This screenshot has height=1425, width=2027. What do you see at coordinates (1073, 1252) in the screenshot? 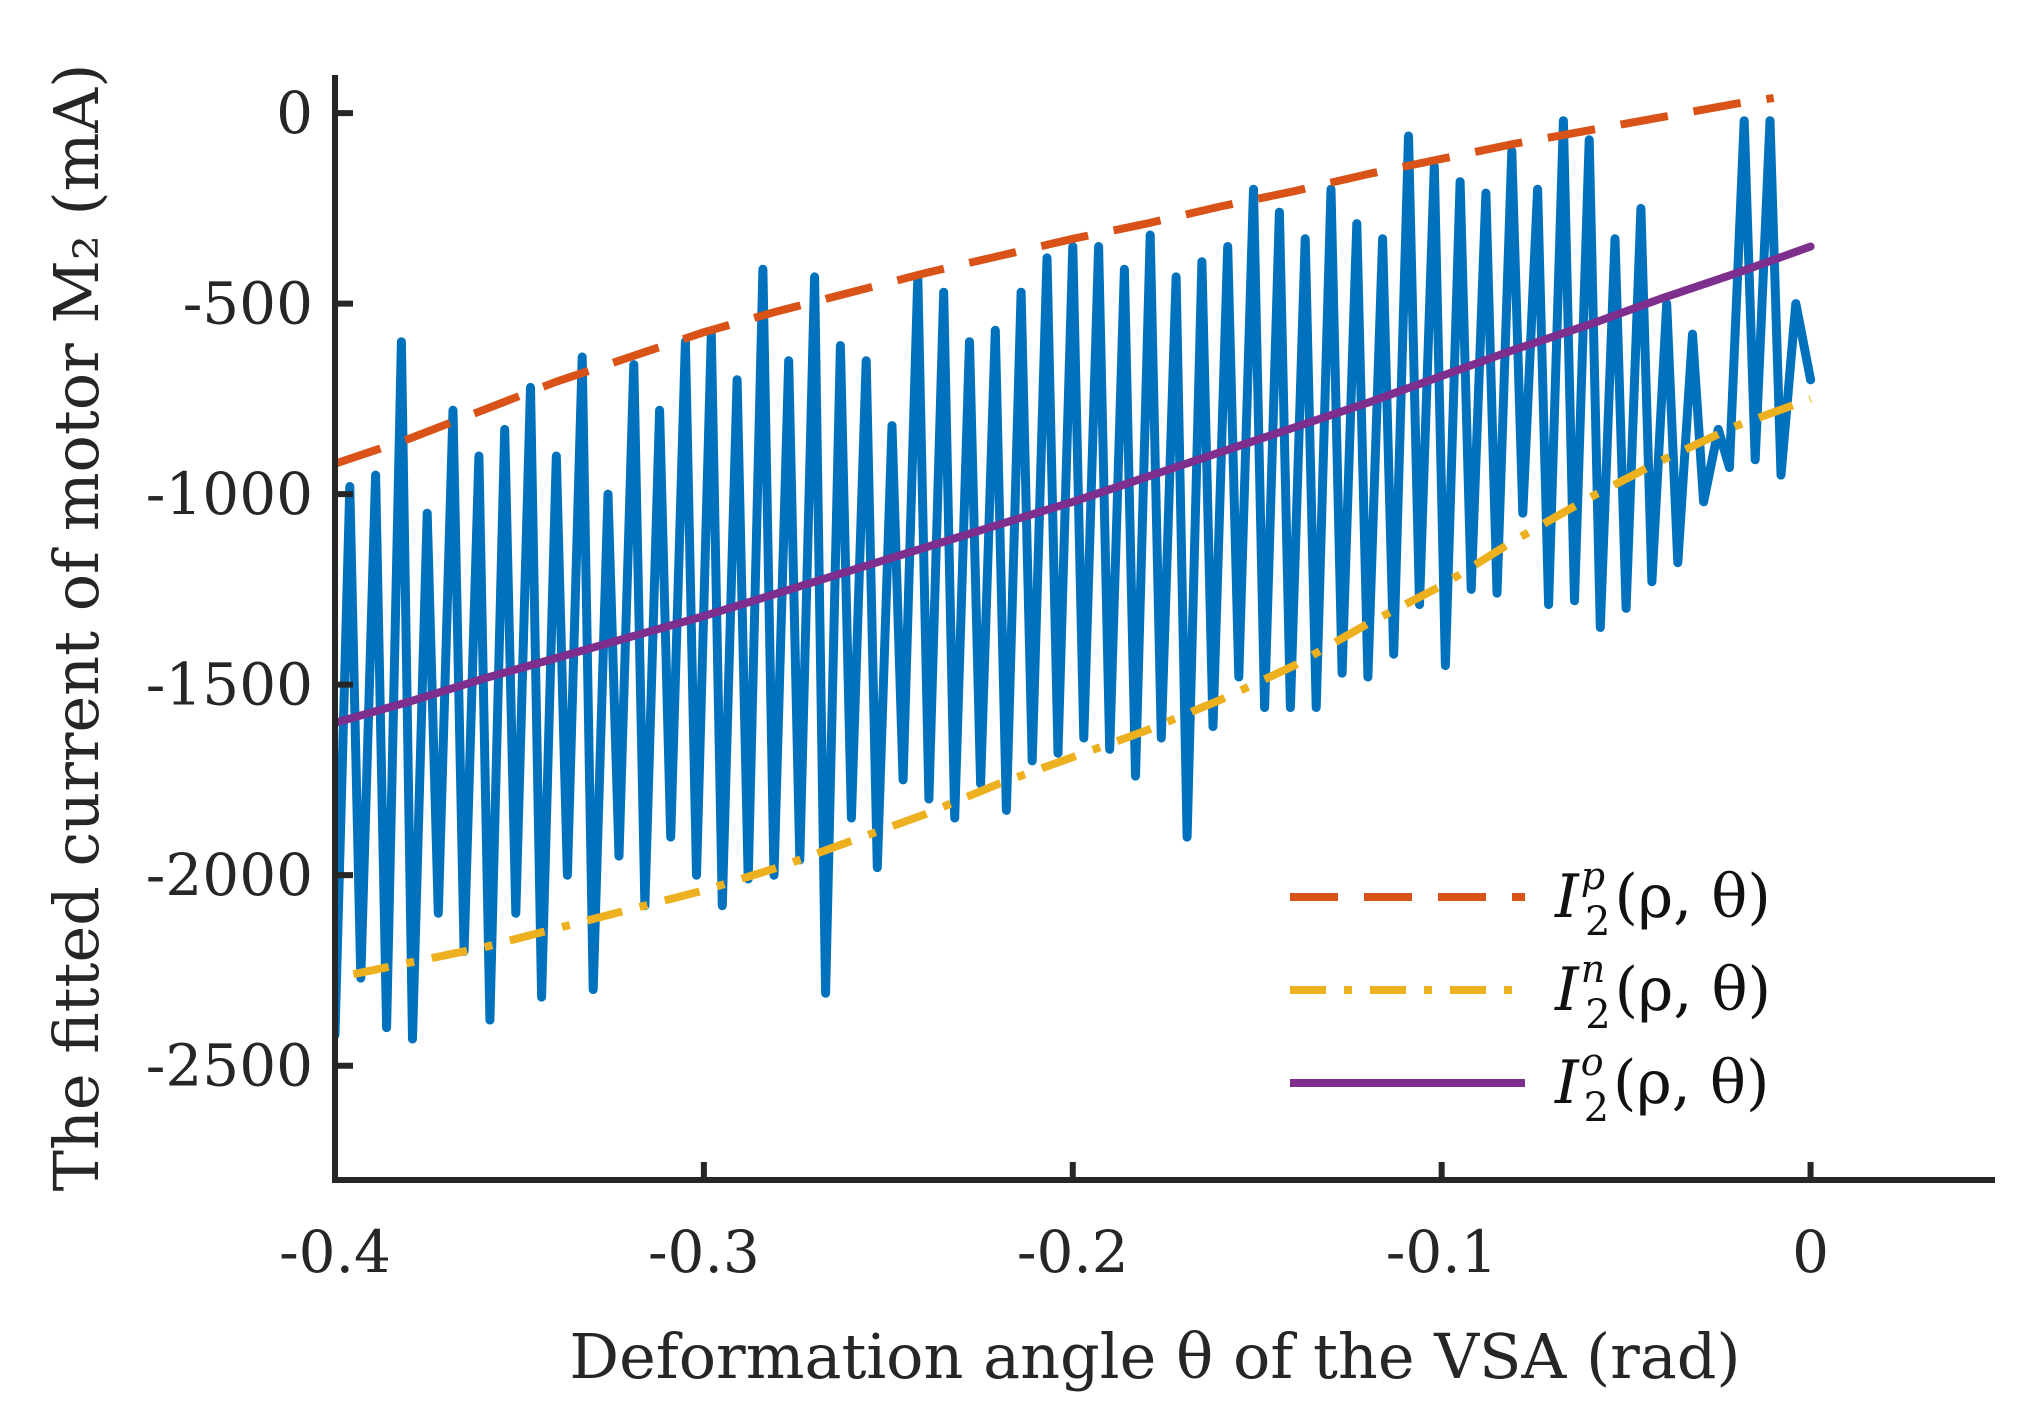
I see `x-tick-label: -0.2` at bounding box center [1073, 1252].